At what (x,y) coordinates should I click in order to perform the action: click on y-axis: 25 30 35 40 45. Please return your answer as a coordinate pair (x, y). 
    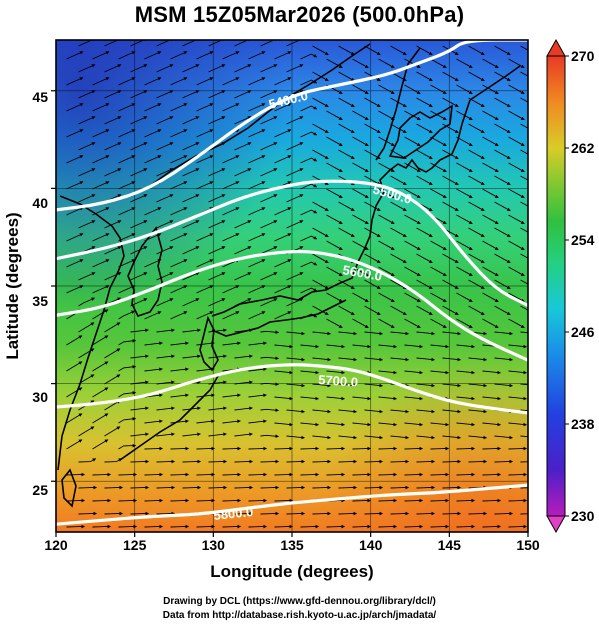
    Looking at the image, I should click on (40, 293).